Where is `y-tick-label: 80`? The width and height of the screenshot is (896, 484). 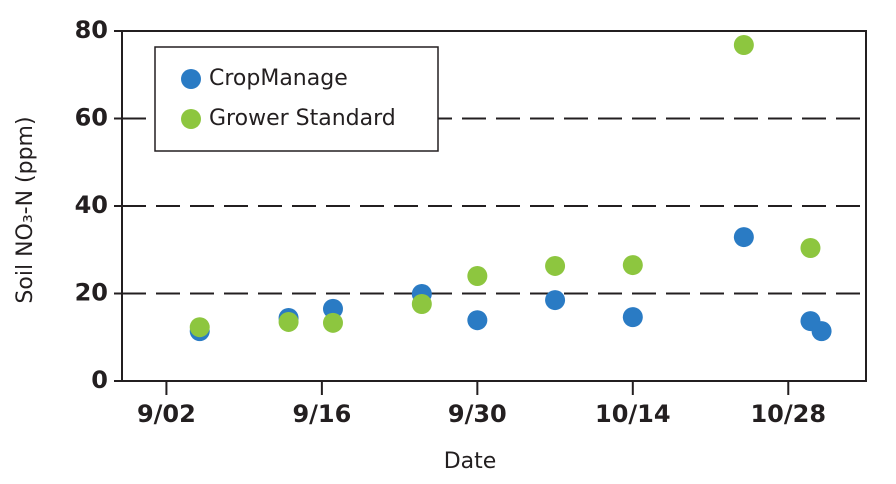 y-tick-label: 80 is located at coordinates (91, 30).